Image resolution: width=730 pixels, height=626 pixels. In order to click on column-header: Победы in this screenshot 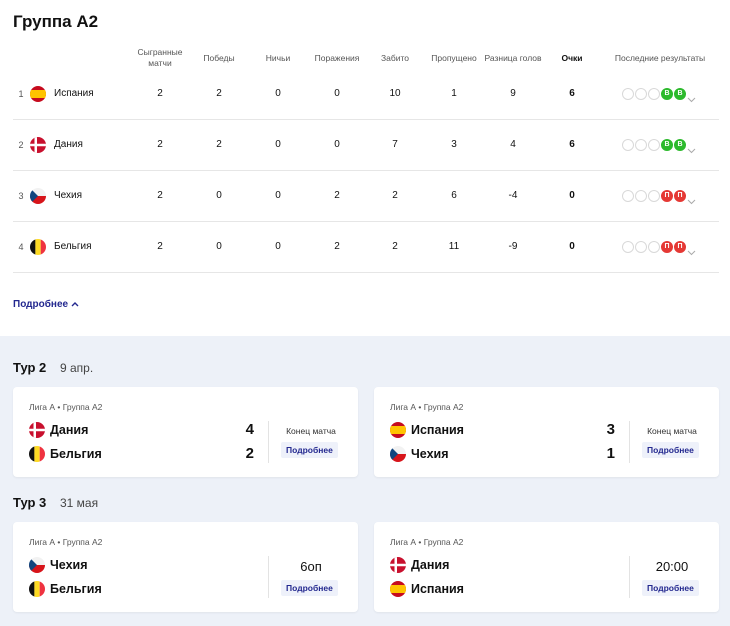, I will do `click(219, 57)`.